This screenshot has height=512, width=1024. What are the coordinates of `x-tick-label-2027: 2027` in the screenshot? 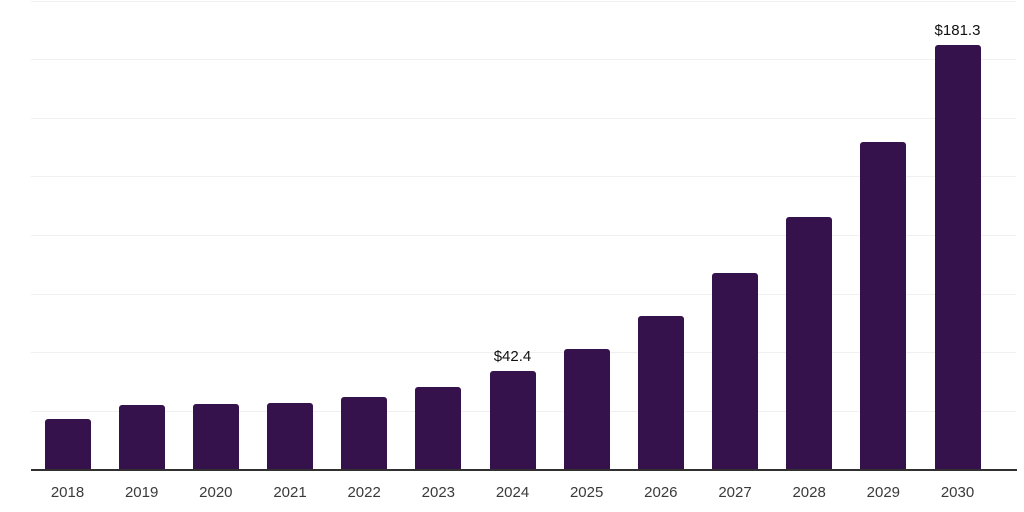 It's located at (735, 492).